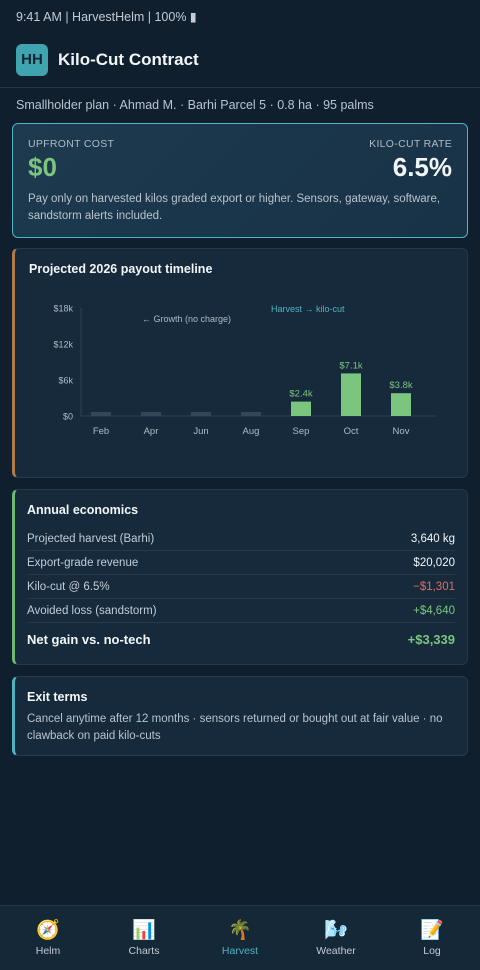  What do you see at coordinates (48, 950) in the screenshot?
I see `nav-label: Helm` at bounding box center [48, 950].